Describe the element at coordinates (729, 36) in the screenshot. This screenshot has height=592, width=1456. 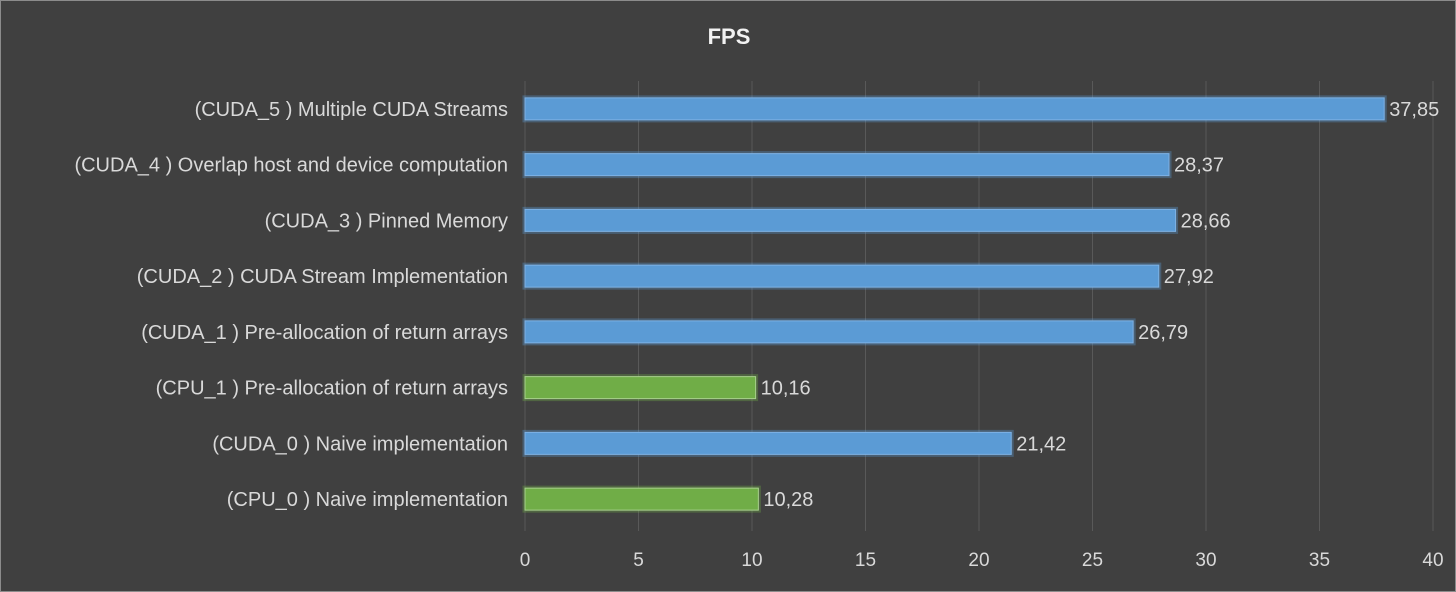
I see `chart-title: FPS` at that location.